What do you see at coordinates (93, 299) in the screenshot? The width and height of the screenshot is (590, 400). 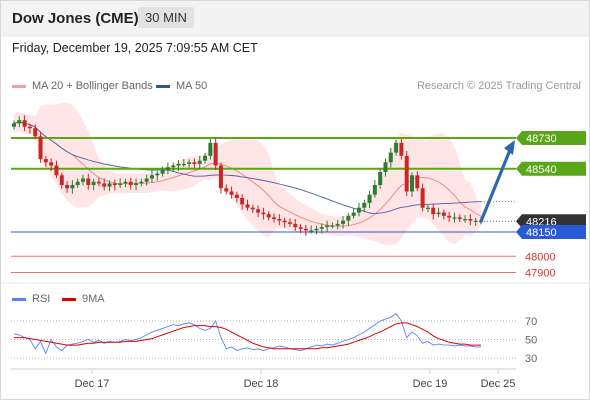 I see `rsi-ma-legend-label: 9MA` at bounding box center [93, 299].